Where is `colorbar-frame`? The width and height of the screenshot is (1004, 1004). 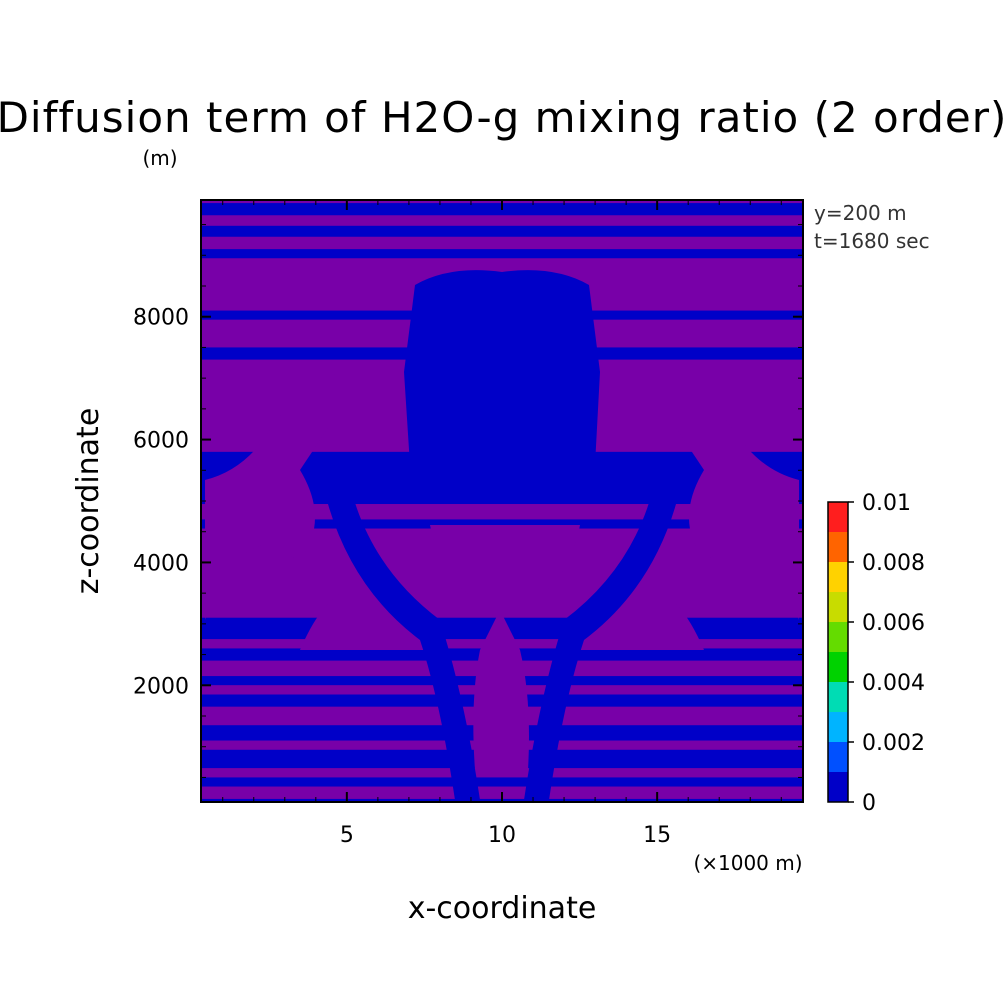
colorbar-frame is located at coordinates (838, 652).